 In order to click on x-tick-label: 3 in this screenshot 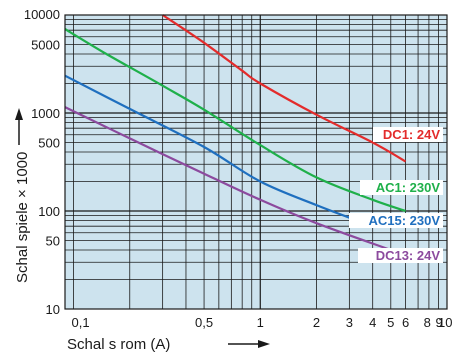, I will do `click(349, 322)`.